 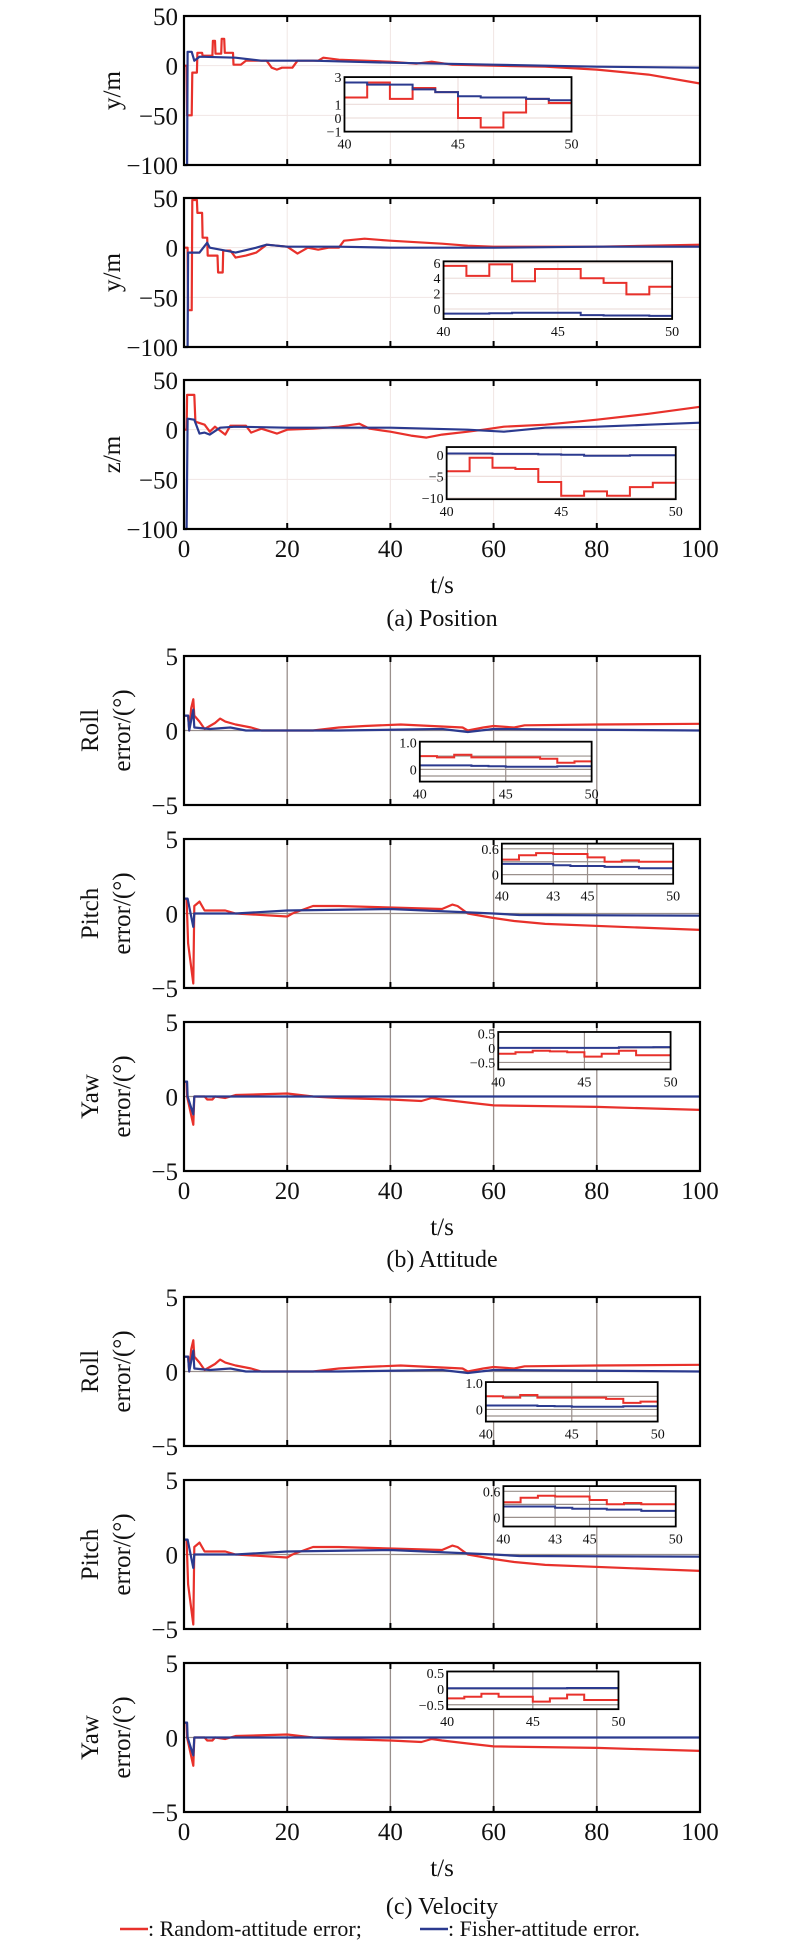 I want to click on legend-label: : Fisher-attitude error., so click(x=544, y=1928).